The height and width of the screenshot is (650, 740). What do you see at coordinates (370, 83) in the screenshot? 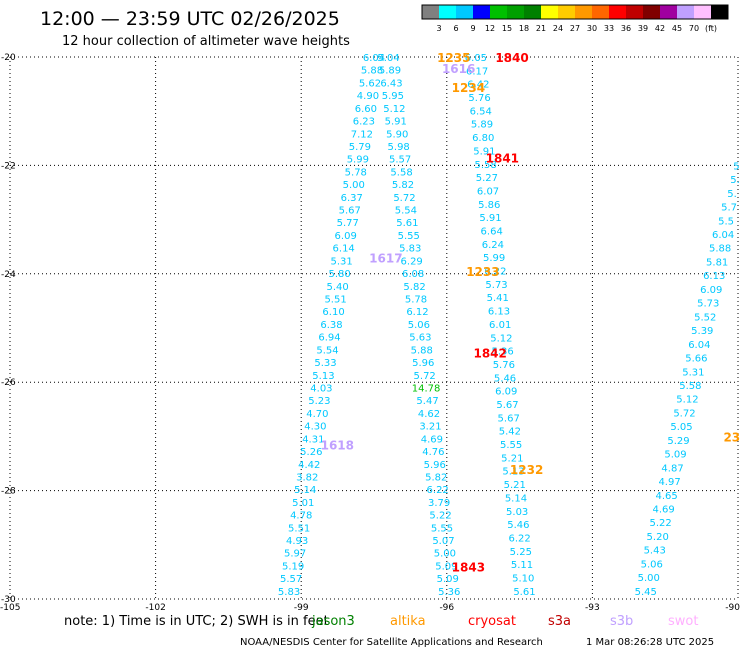
I see `swh-value: 5.62` at bounding box center [370, 83].